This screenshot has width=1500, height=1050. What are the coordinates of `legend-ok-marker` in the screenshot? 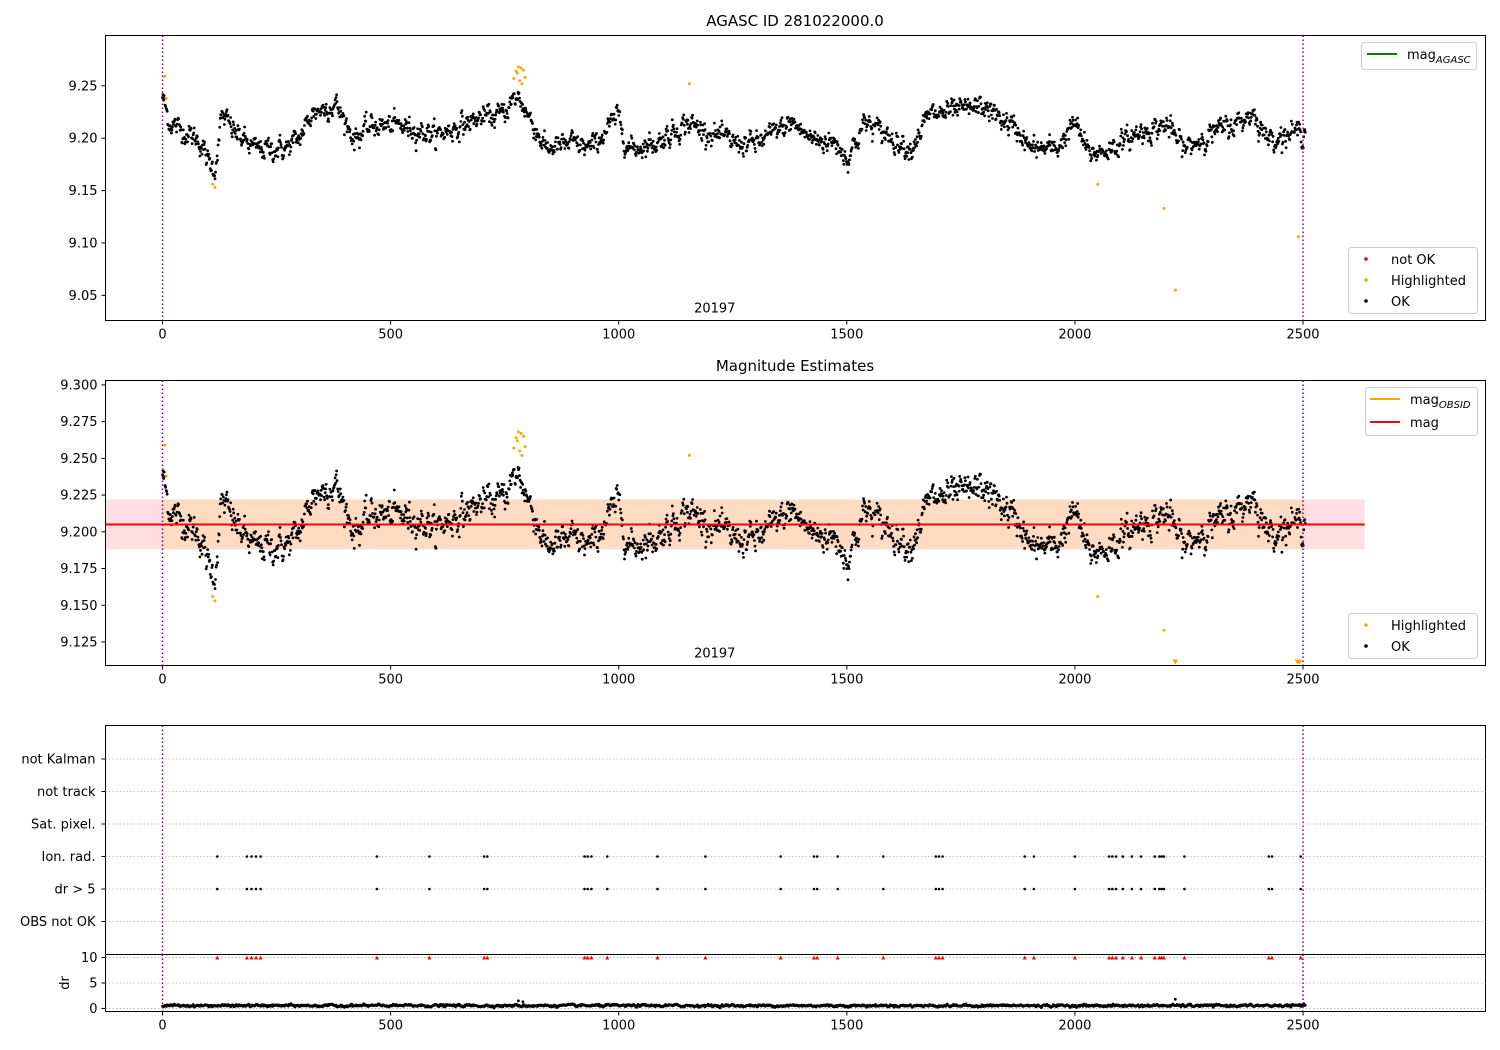 It's located at (1366, 646).